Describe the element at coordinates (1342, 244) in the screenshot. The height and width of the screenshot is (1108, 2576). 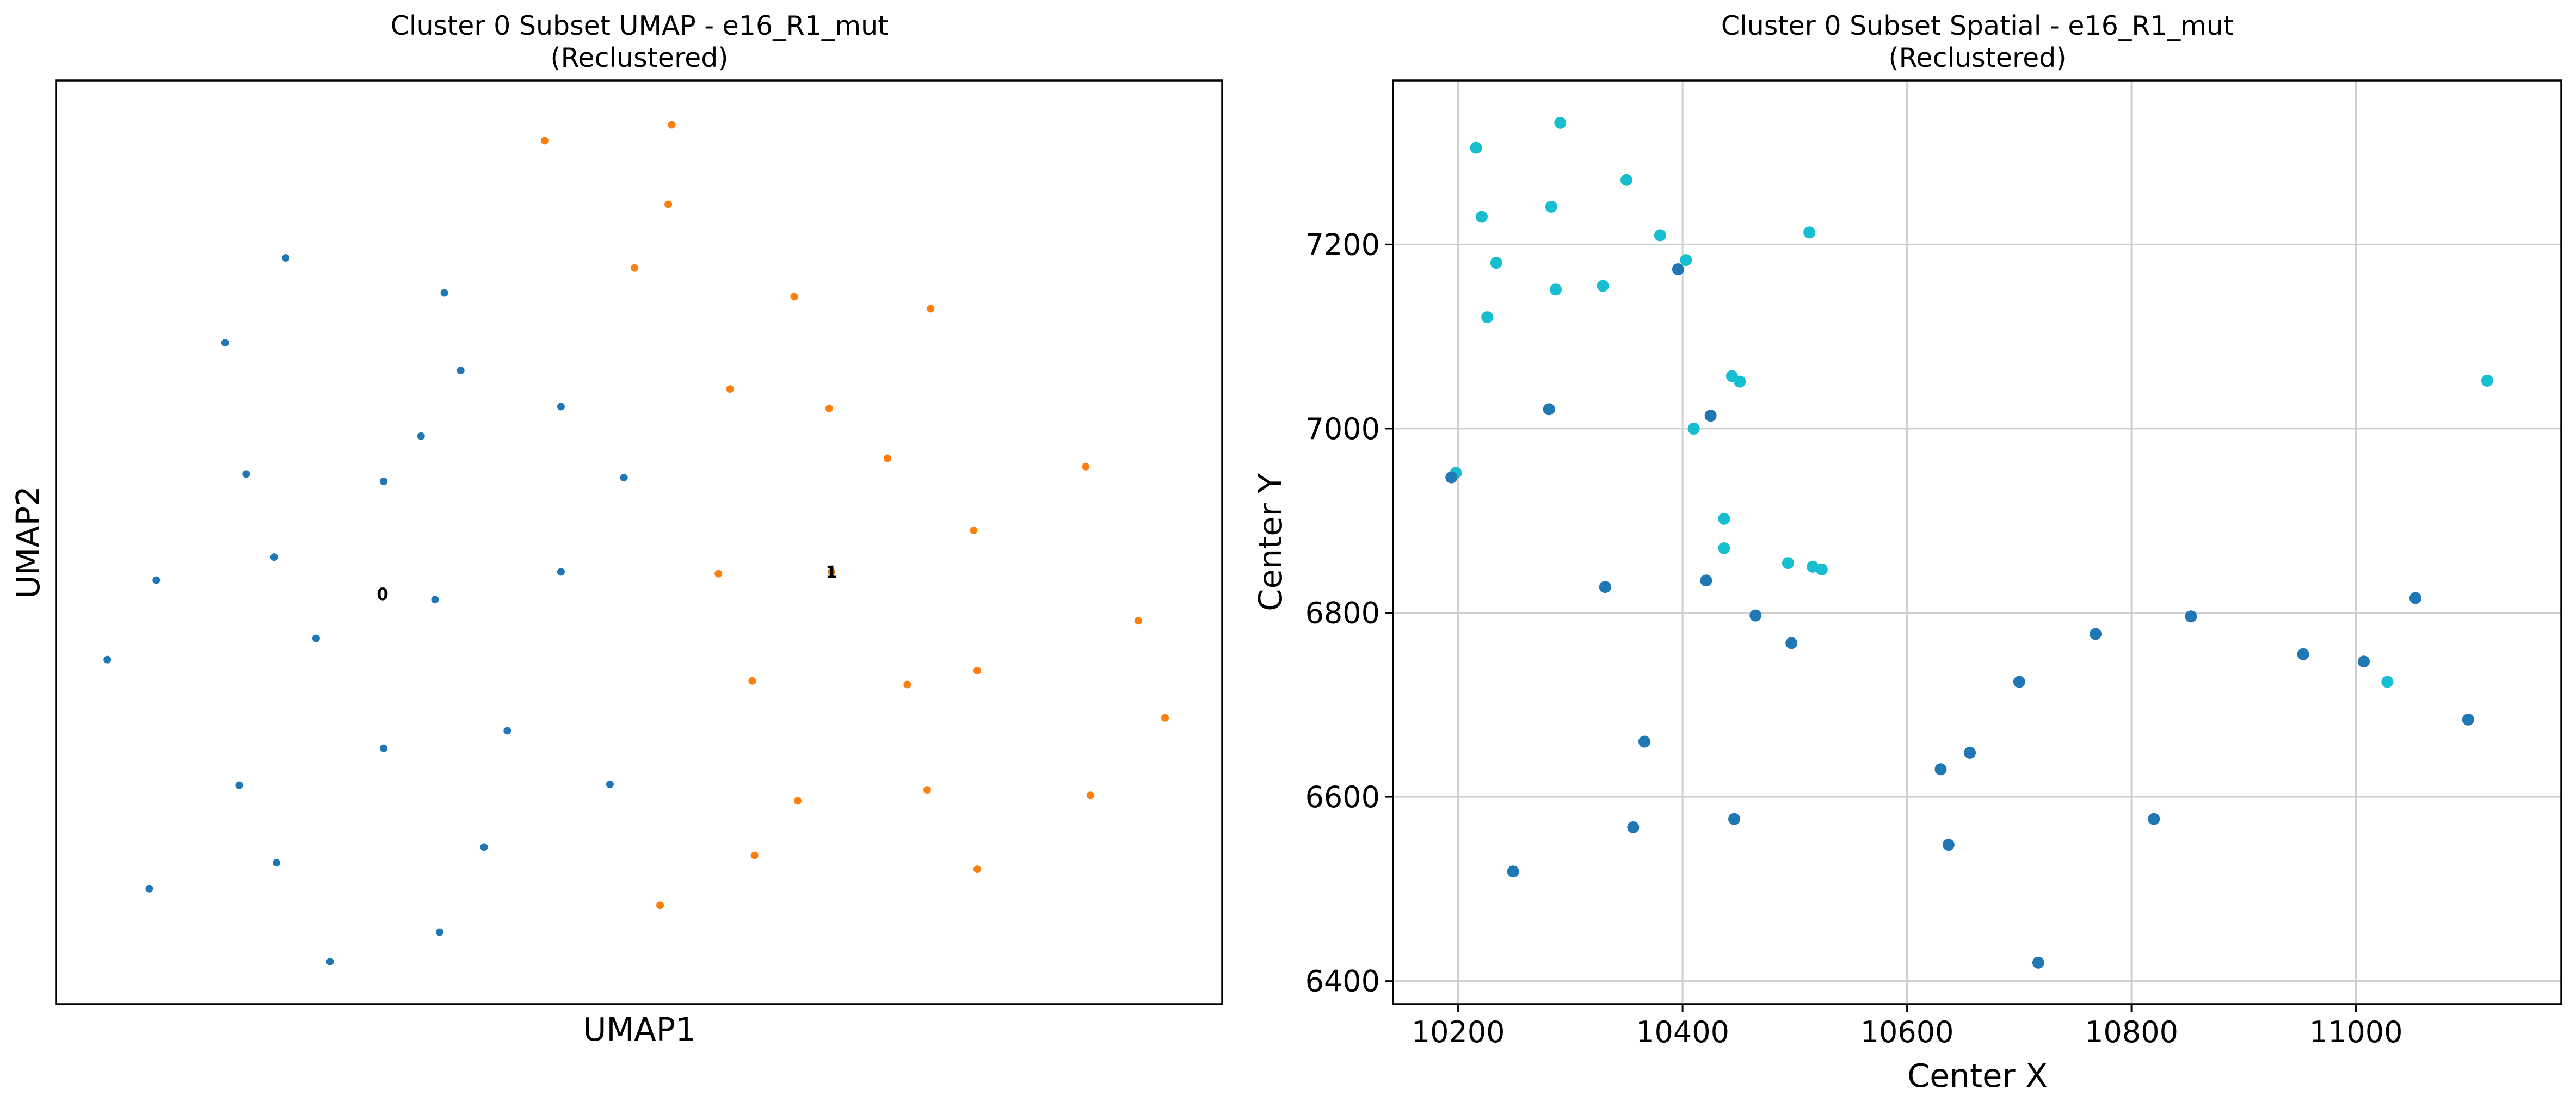
I see `spatial-y-tick-label: 7200` at that location.